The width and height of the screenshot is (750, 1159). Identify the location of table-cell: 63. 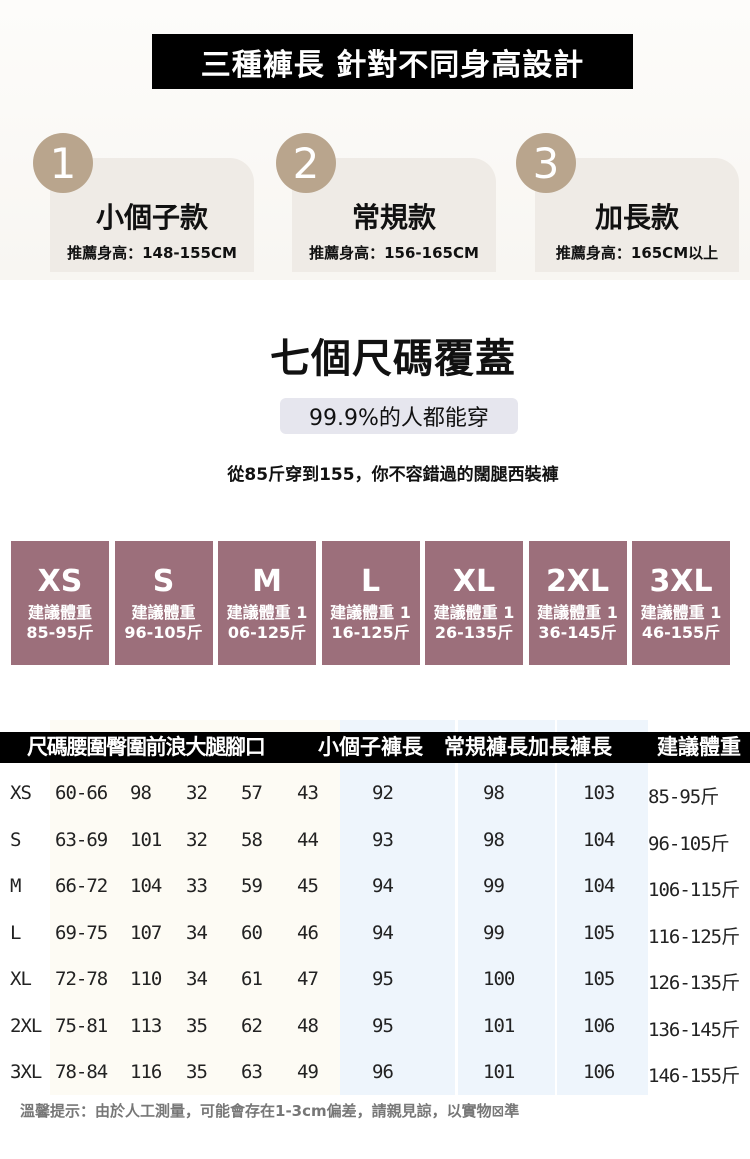
(252, 1072).